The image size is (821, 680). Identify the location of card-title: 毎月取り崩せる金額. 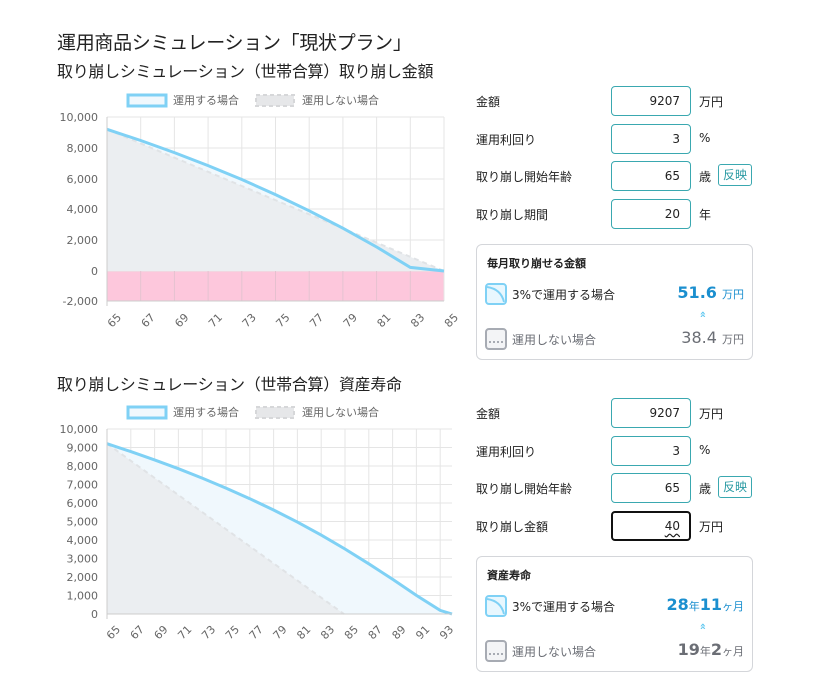
(536, 263).